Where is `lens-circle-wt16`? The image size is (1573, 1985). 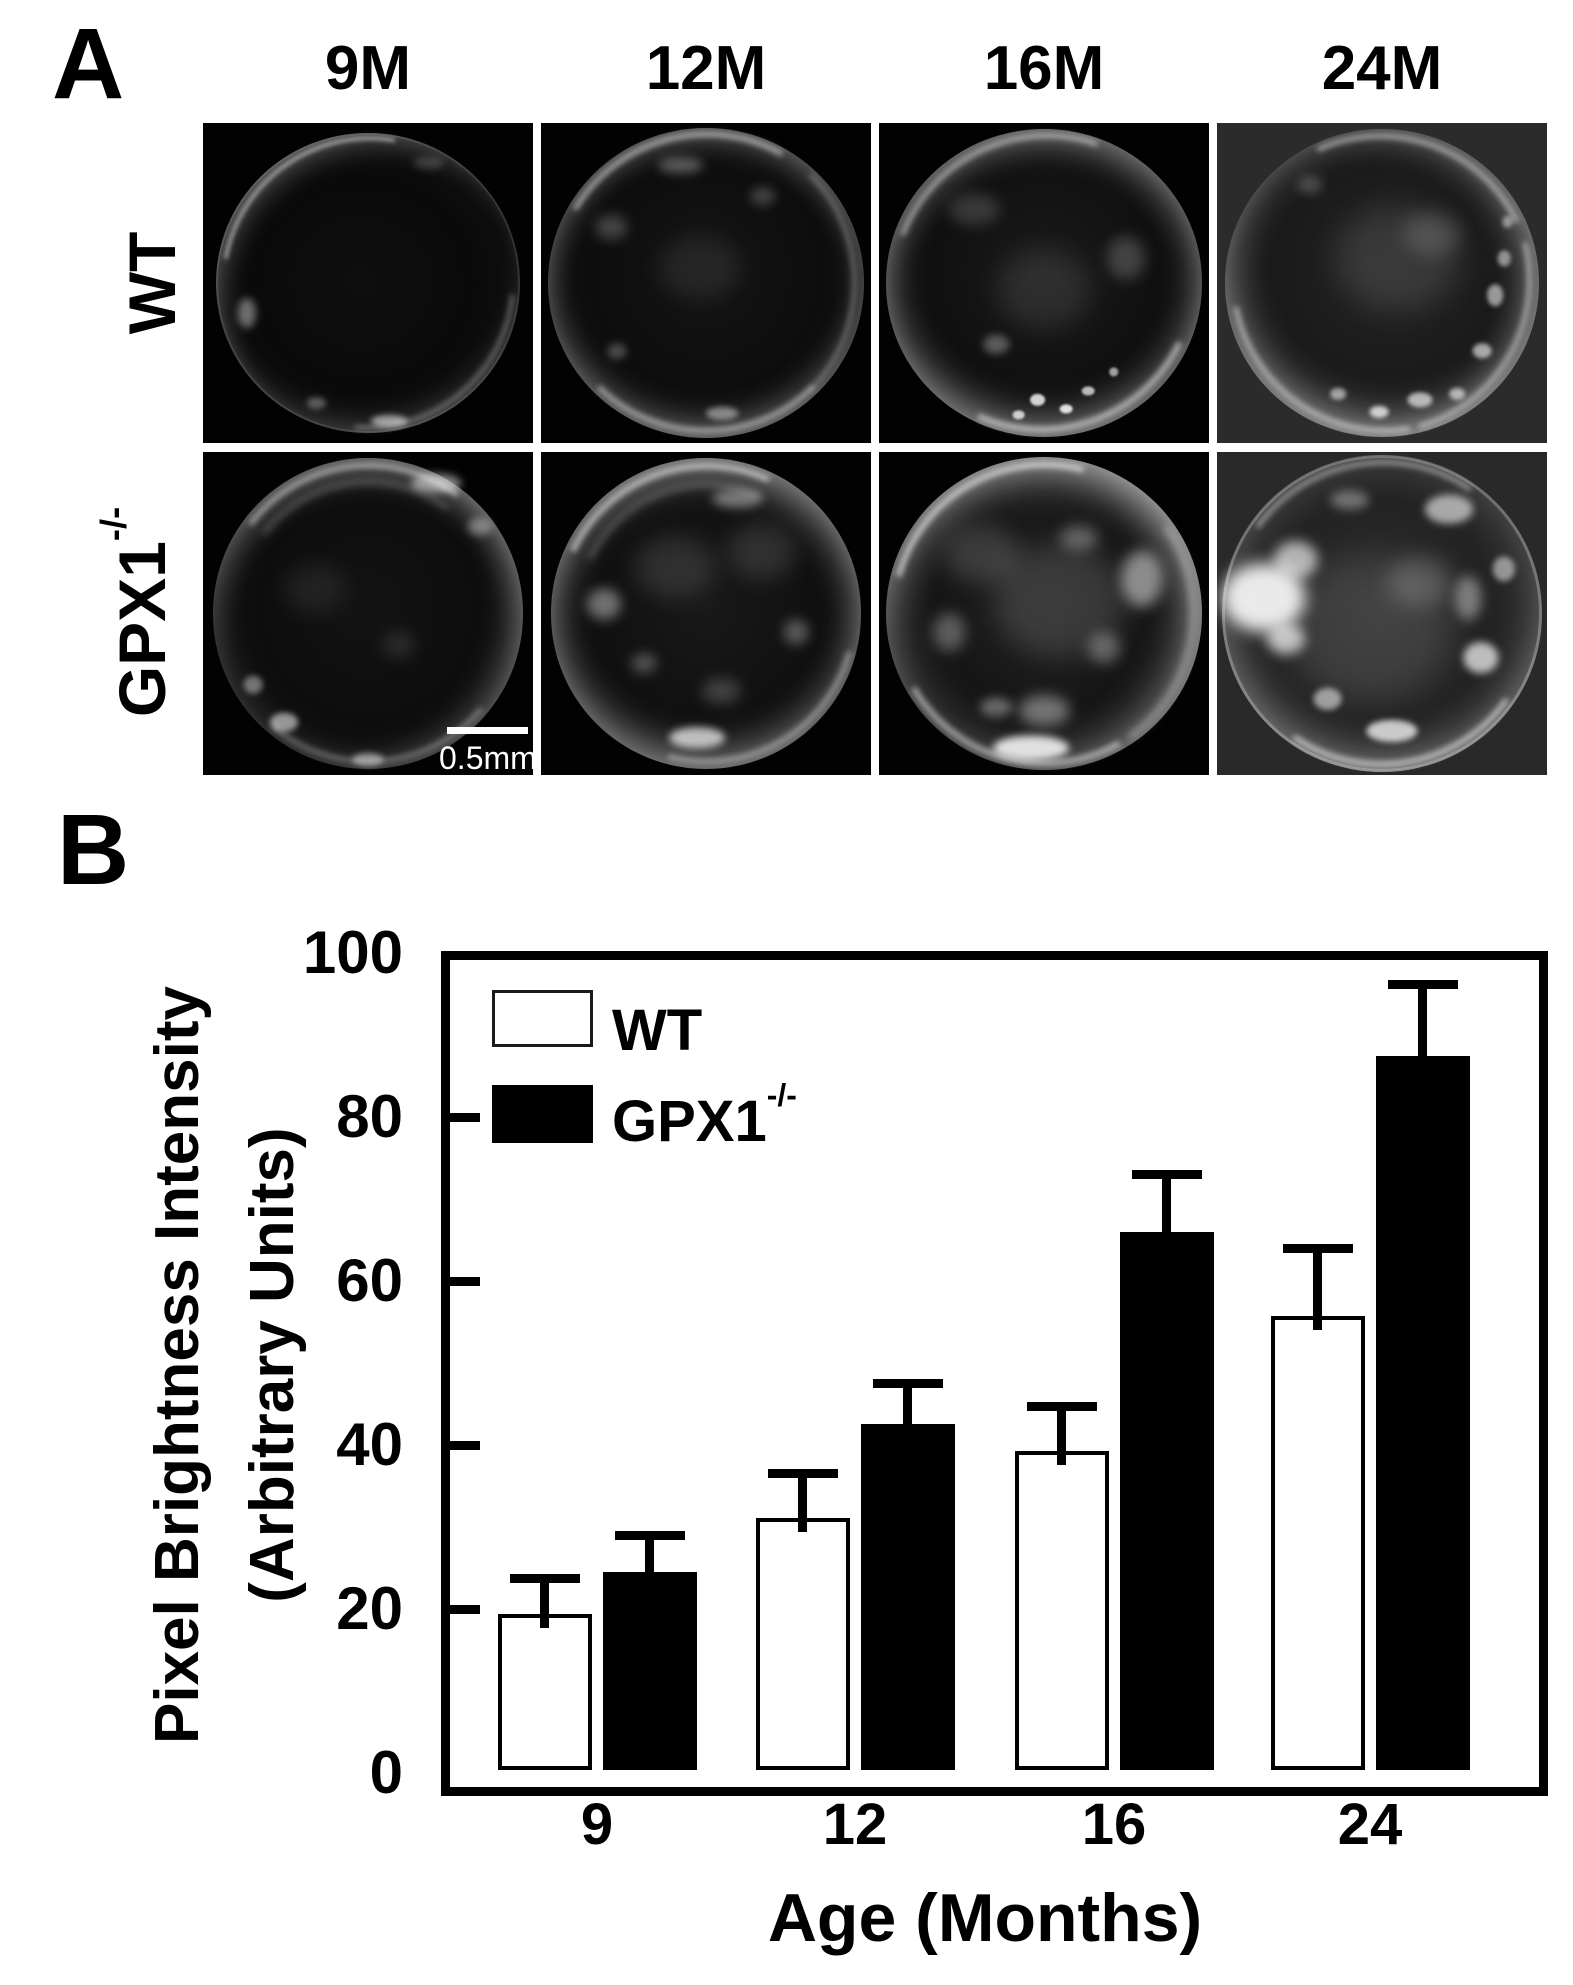 lens-circle-wt16 is located at coordinates (1044, 283).